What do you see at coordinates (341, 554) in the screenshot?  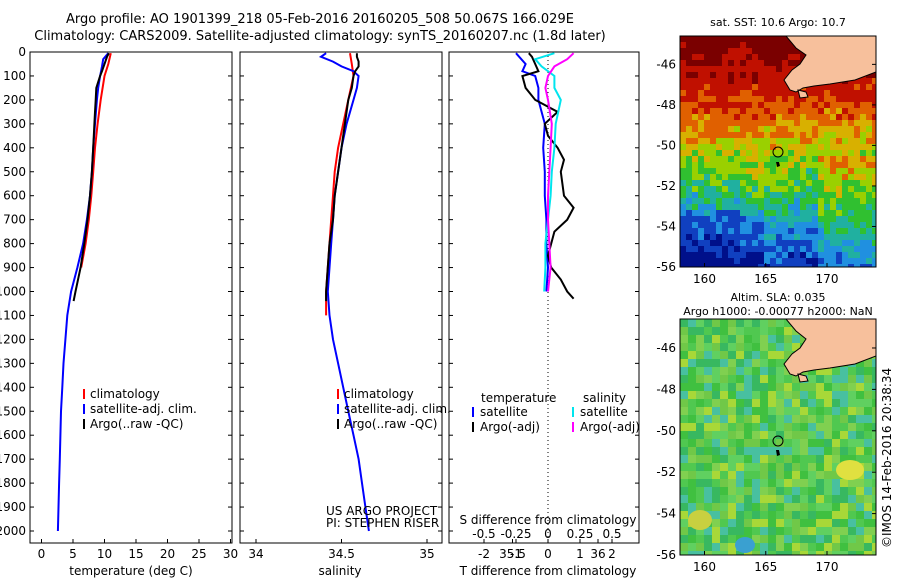 I see `salinity-tick-label: 34.5` at bounding box center [341, 554].